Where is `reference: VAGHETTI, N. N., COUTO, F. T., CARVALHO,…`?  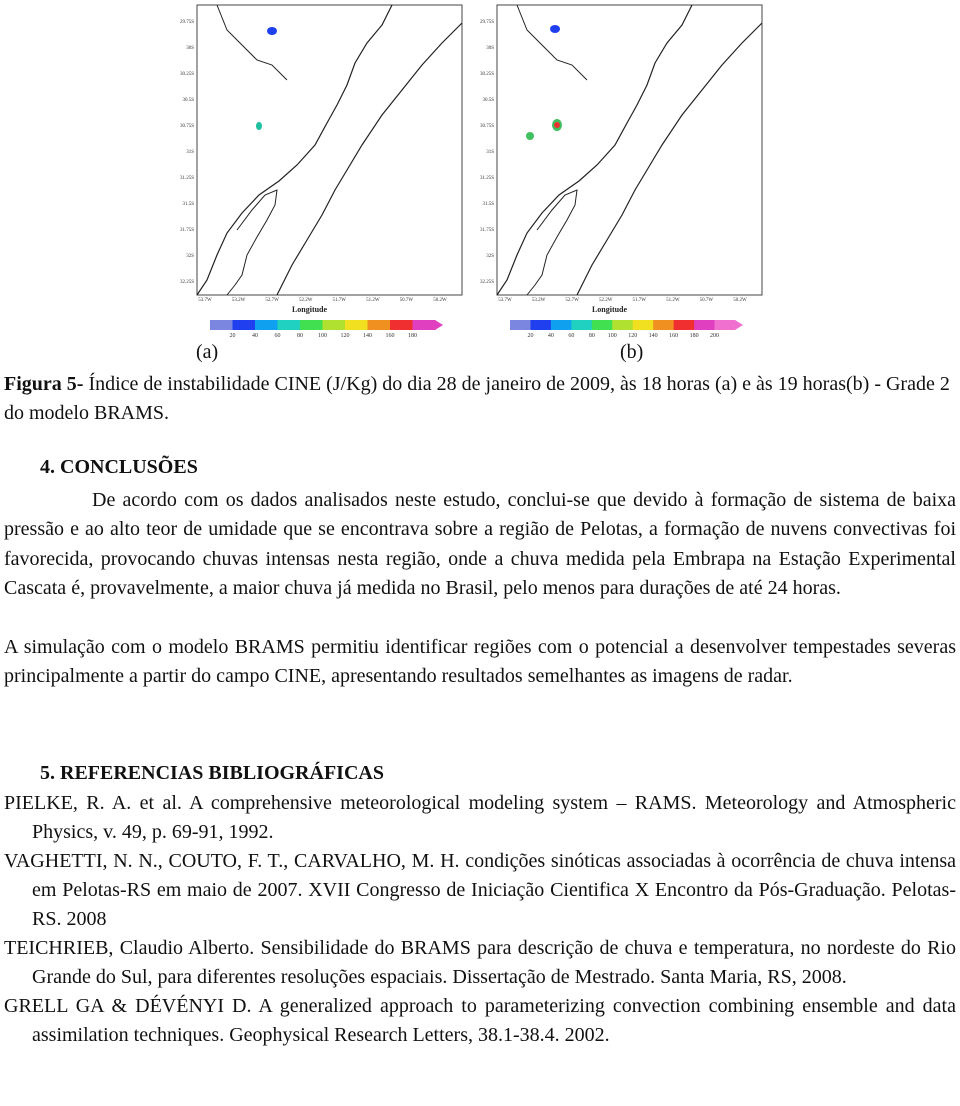 reference: VAGHETTI, N. N., COUTO, F. T., CARVALHO,… is located at coordinates (480, 890).